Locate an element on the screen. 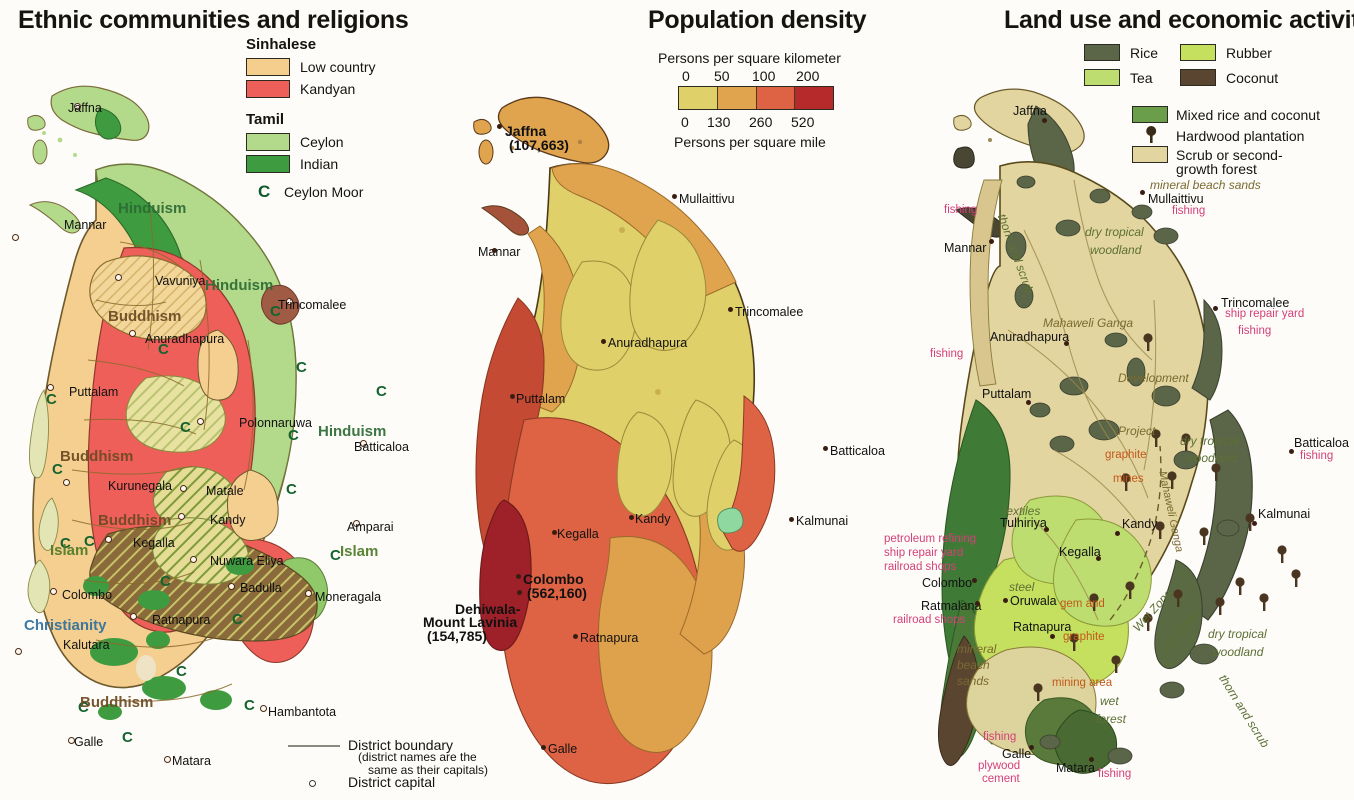  legend-label-low-country: Low country is located at coordinates (338, 67).